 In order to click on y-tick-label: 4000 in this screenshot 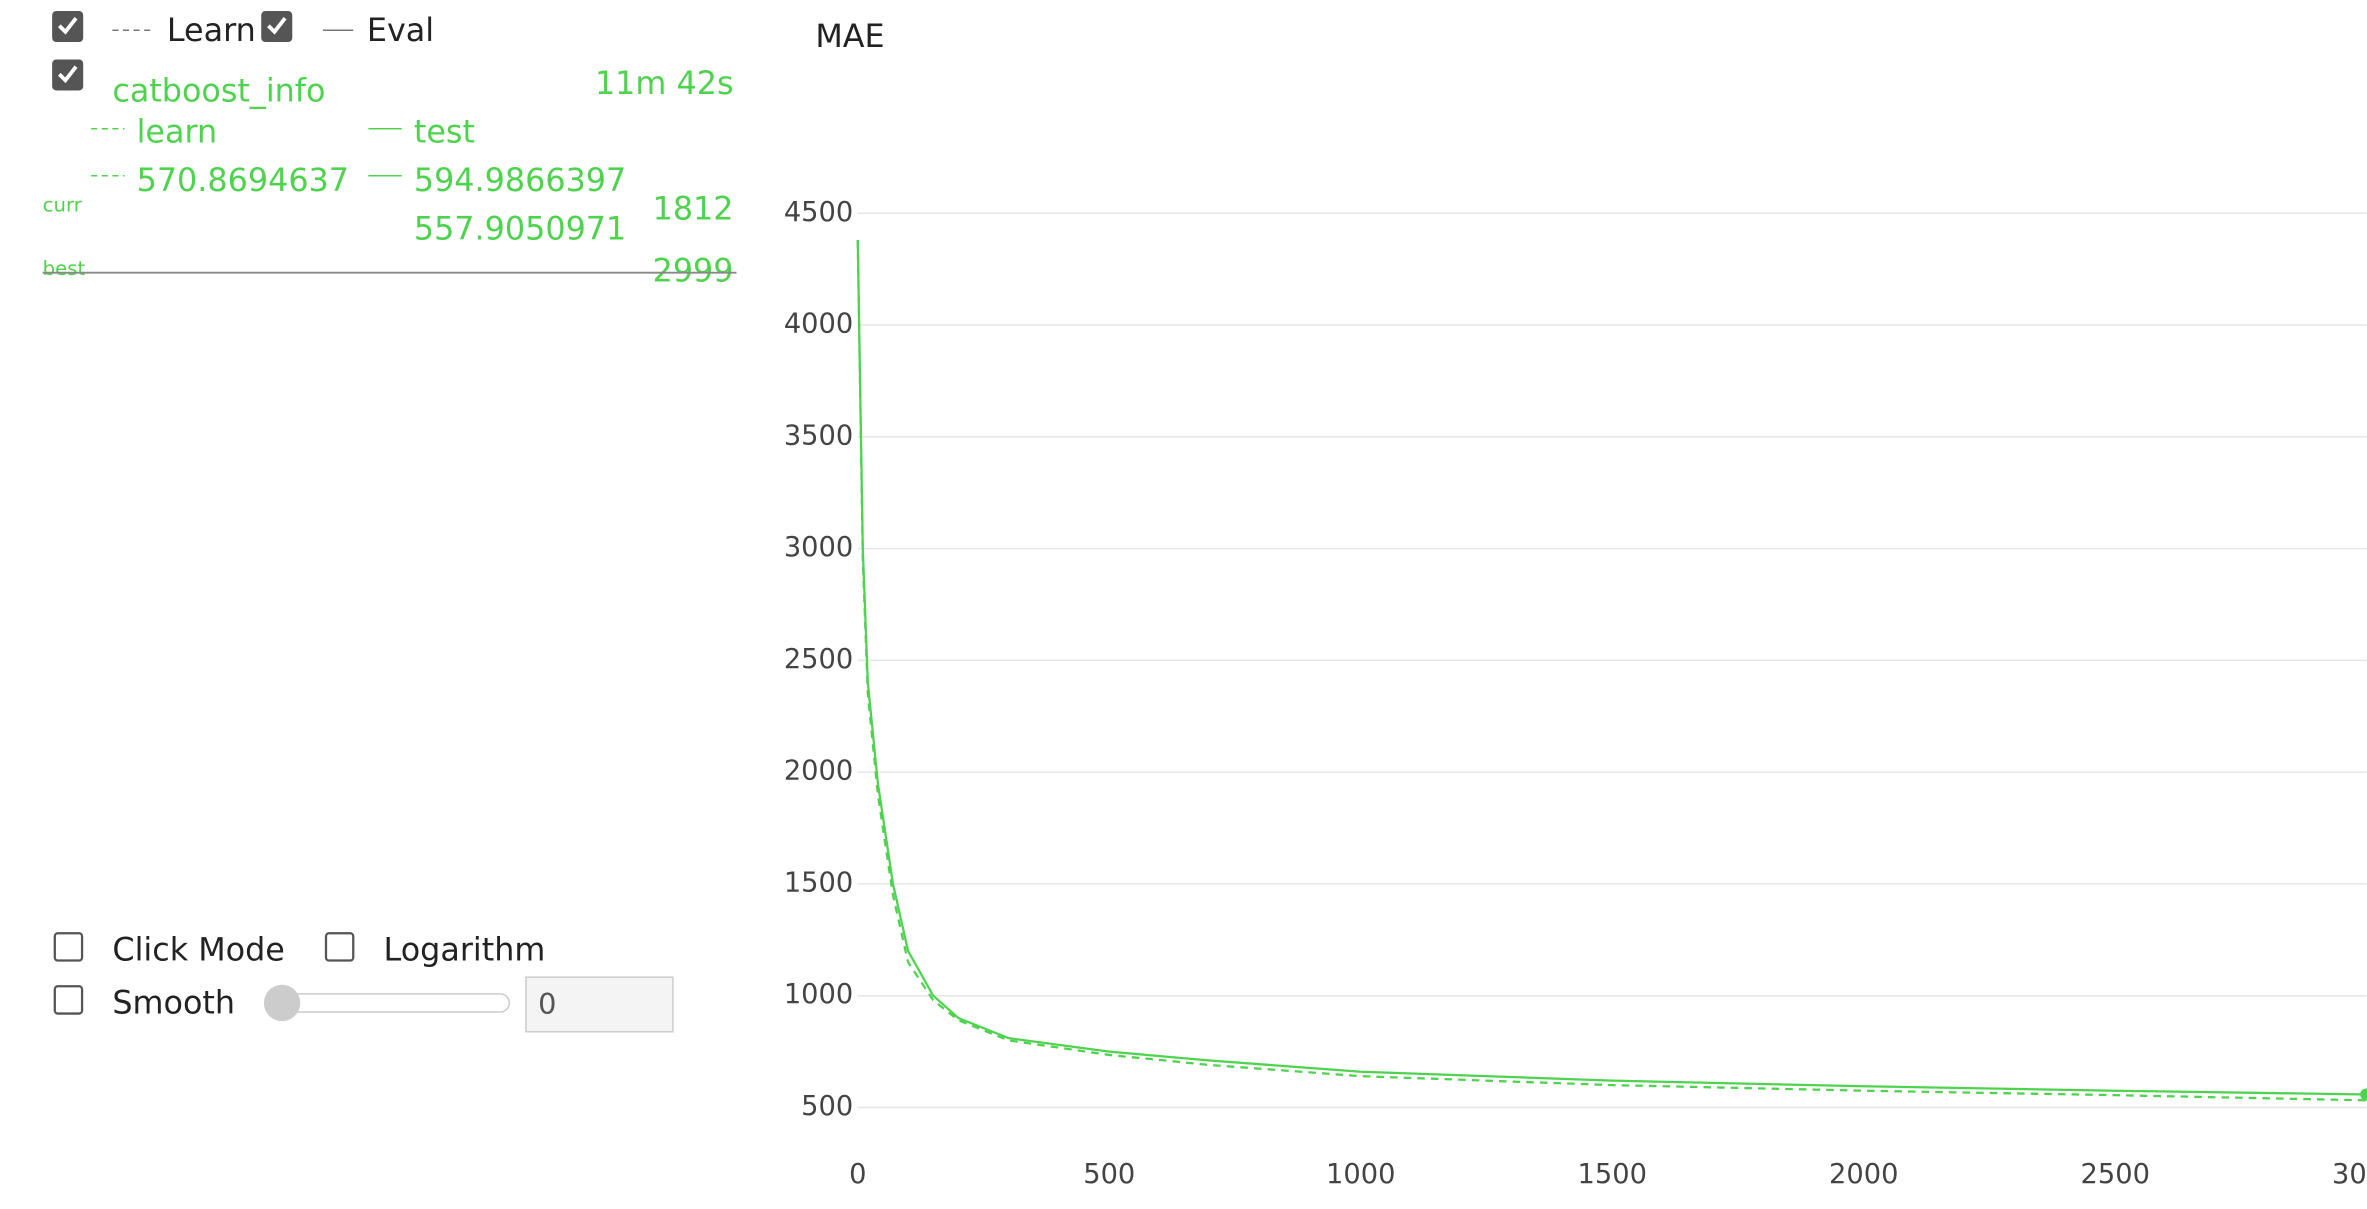, I will do `click(818, 324)`.